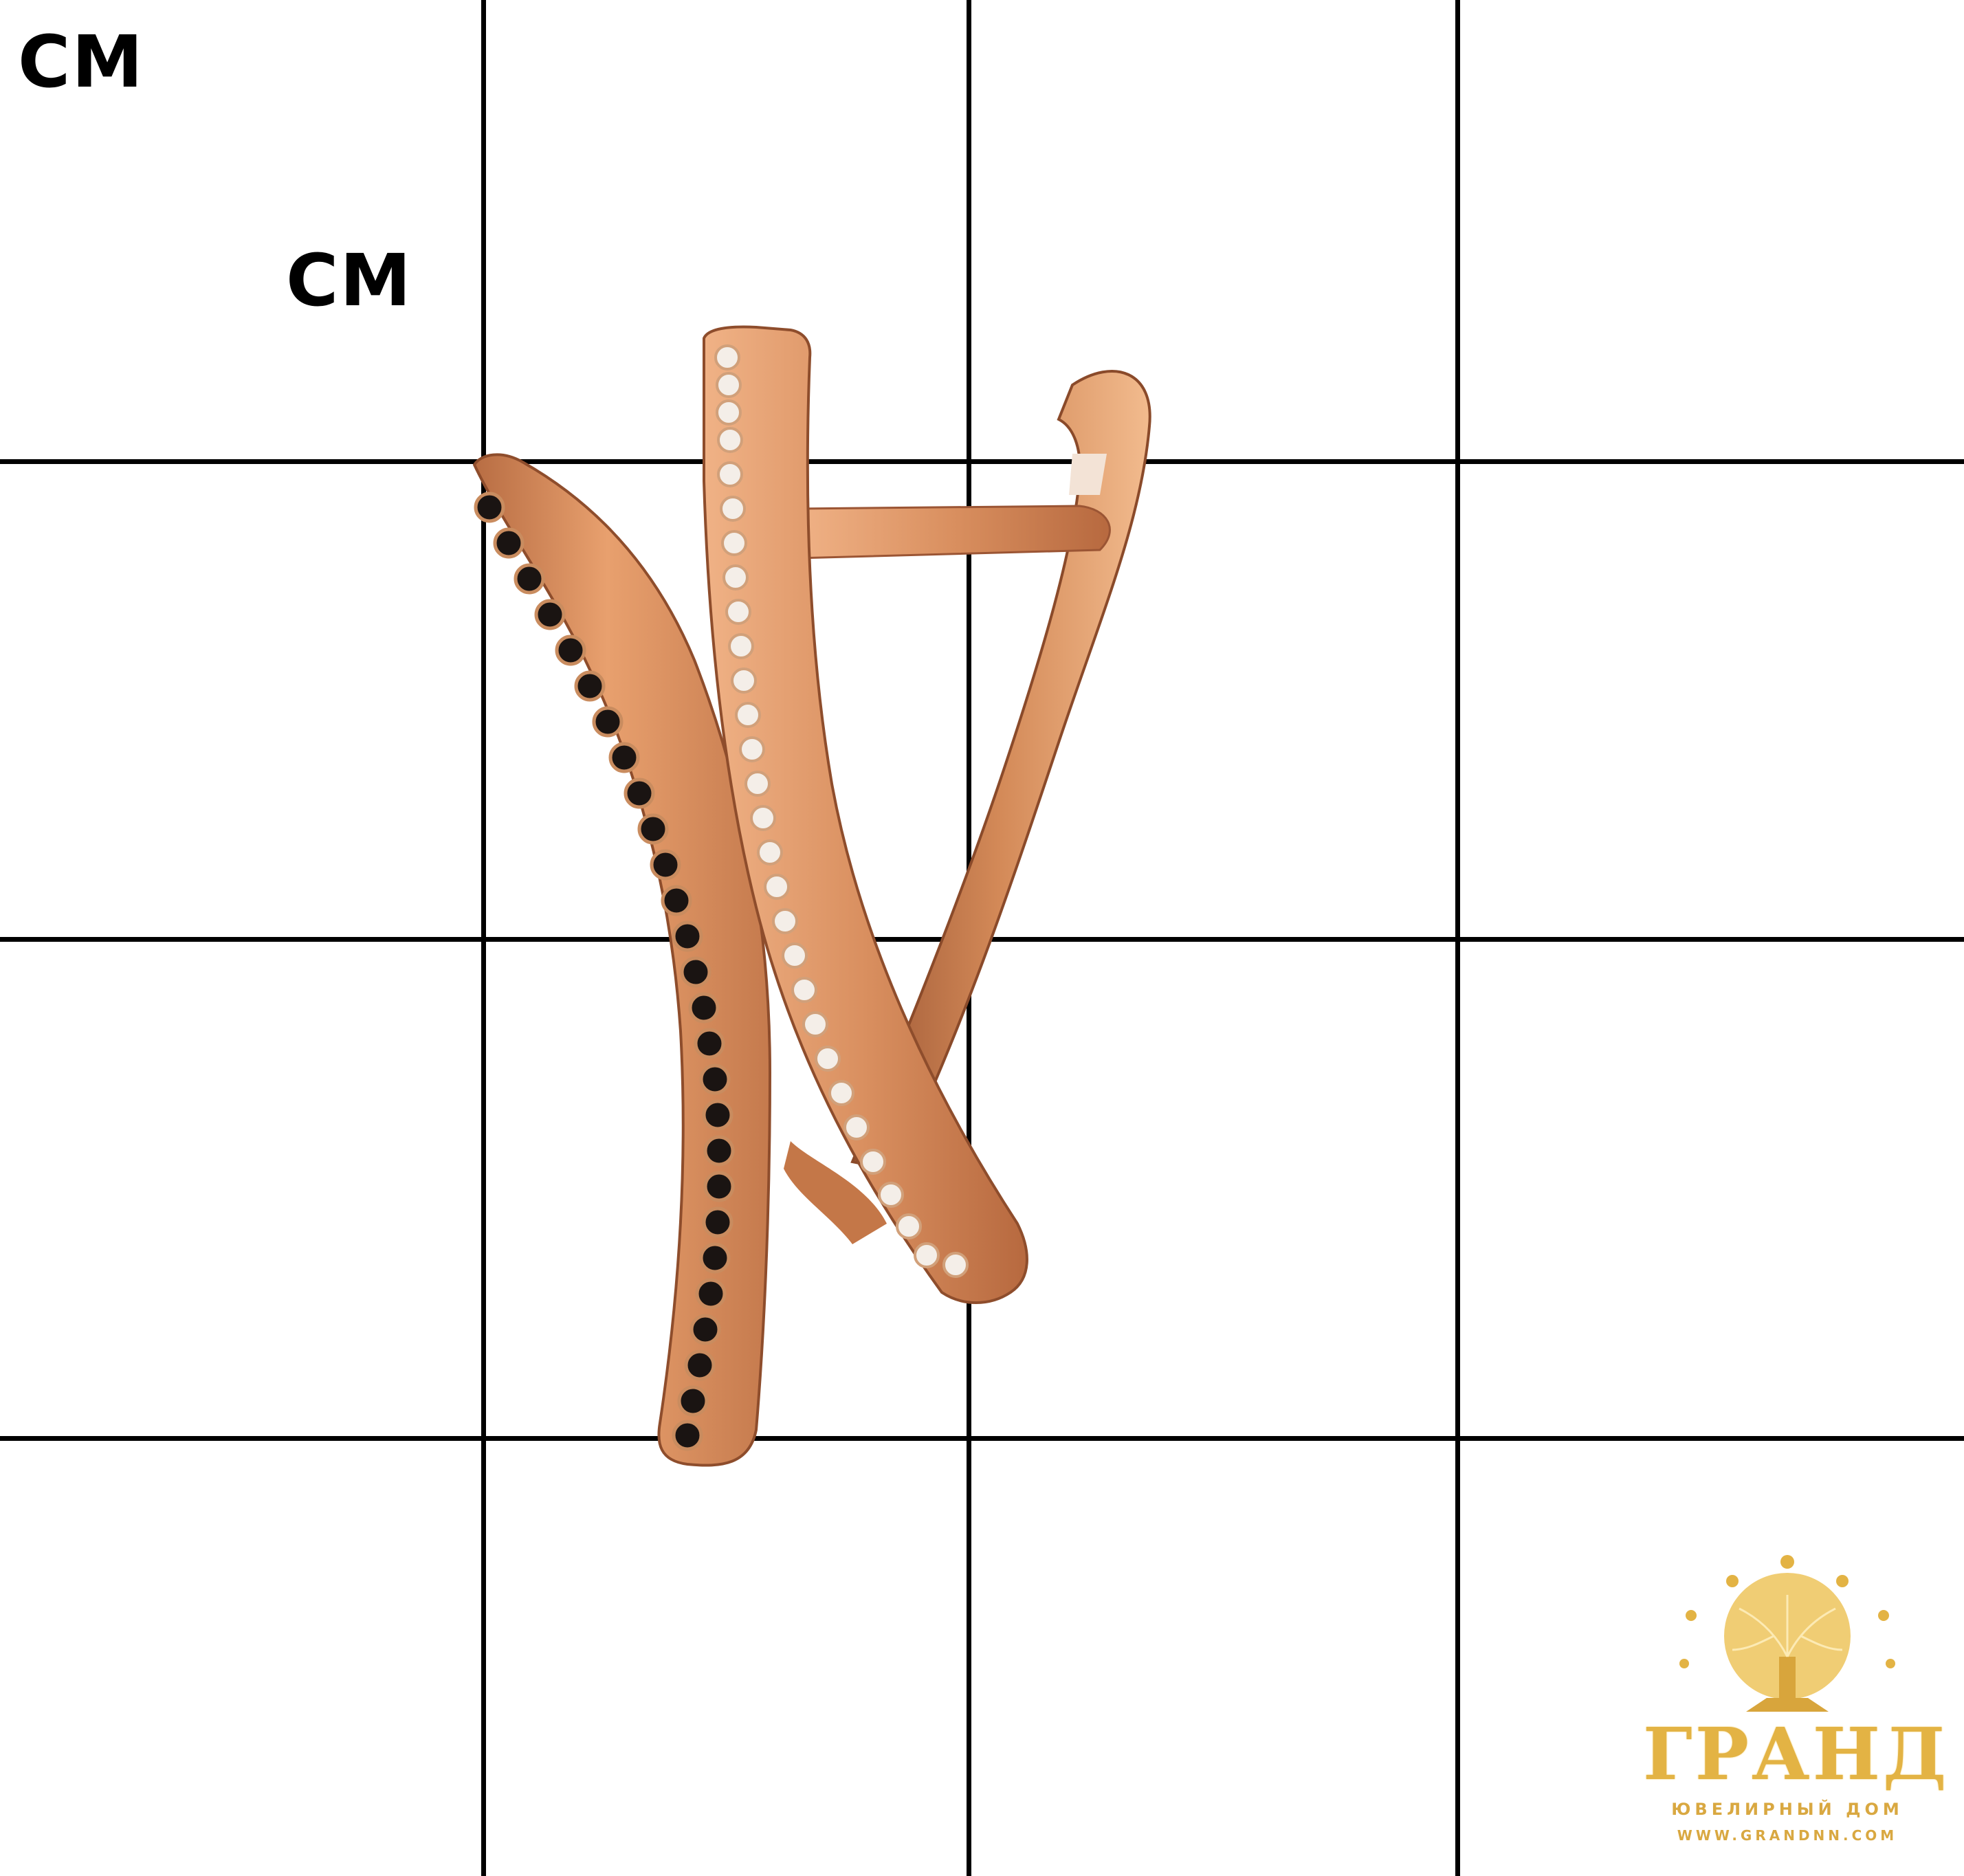  What do you see at coordinates (1787, 1809) in the screenshot?
I see `logo-subtitle: ЮВЕЛИРНЫЙ ДОМ` at bounding box center [1787, 1809].